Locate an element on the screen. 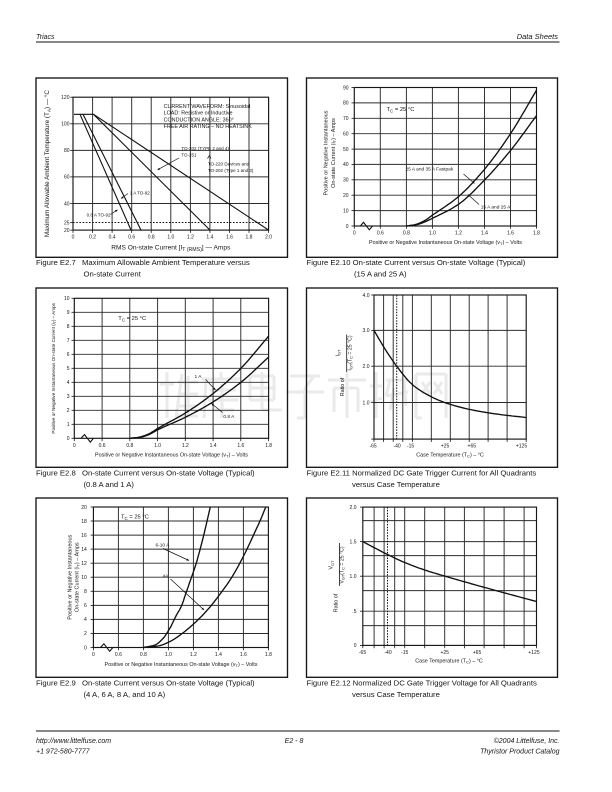 The image size is (612, 792). svg-text: -65 is located at coordinates (372, 447).